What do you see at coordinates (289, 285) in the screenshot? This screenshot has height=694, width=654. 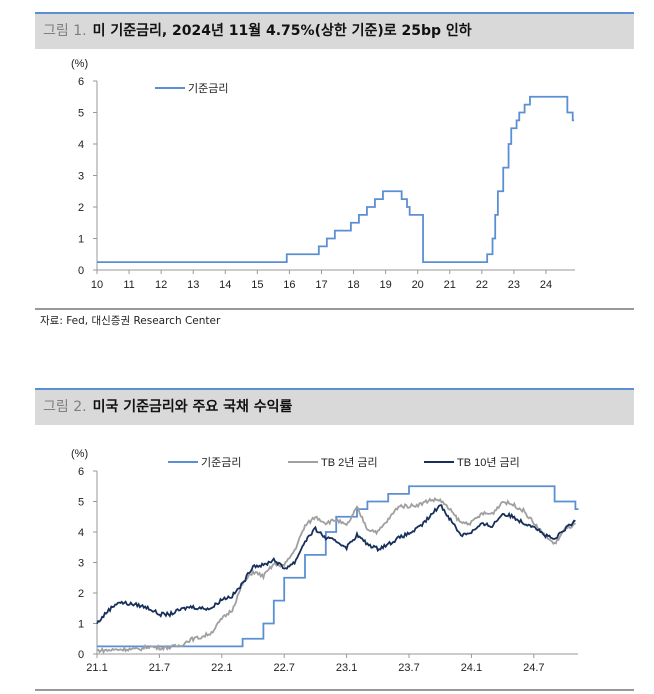 I see `x-tick-label: 16` at bounding box center [289, 285].